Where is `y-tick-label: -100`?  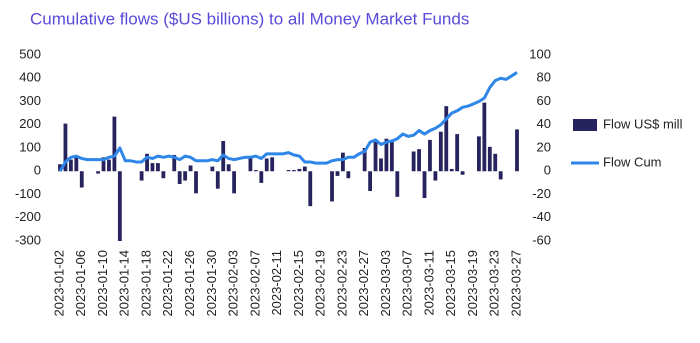
y-tick-label: -100 is located at coordinates (28, 193).